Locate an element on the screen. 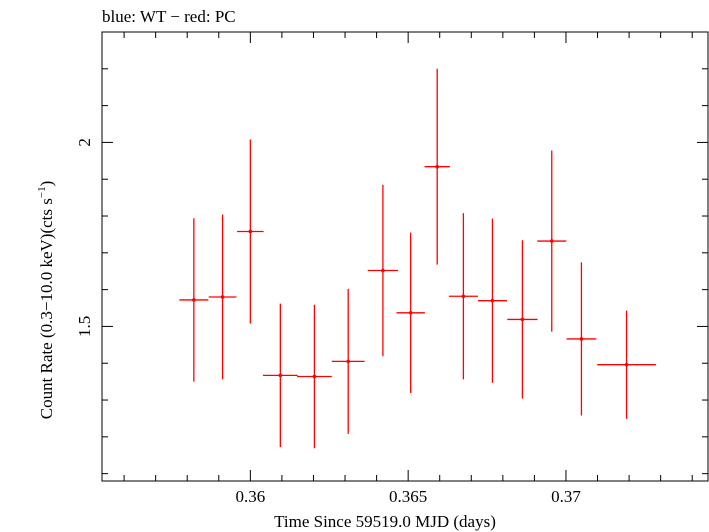 The height and width of the screenshot is (532, 709). x-axis-tick-labels: 0.36 0.365 0.37 is located at coordinates (408, 496).